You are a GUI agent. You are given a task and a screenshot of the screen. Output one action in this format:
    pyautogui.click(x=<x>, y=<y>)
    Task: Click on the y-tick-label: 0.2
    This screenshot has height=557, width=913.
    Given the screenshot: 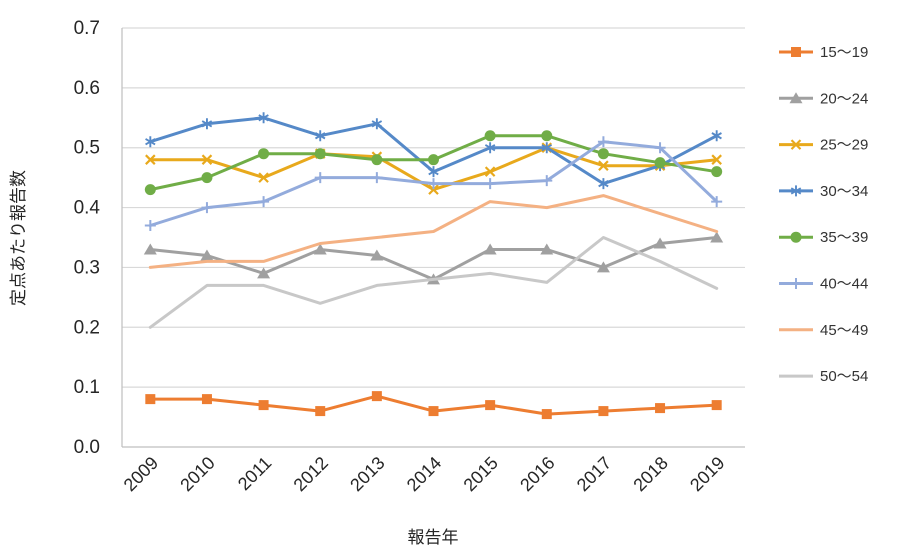 What is the action you would take?
    pyautogui.click(x=87, y=327)
    